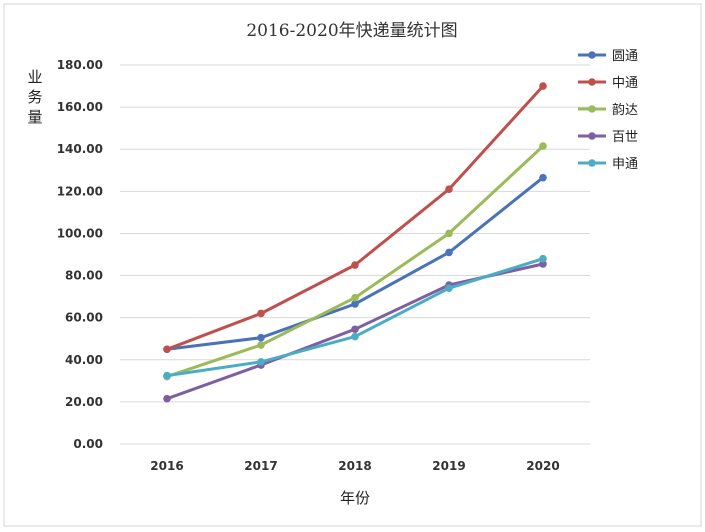 This screenshot has height=532, width=705. I want to click on y-axis-label-text: 业务量, so click(34, 97).